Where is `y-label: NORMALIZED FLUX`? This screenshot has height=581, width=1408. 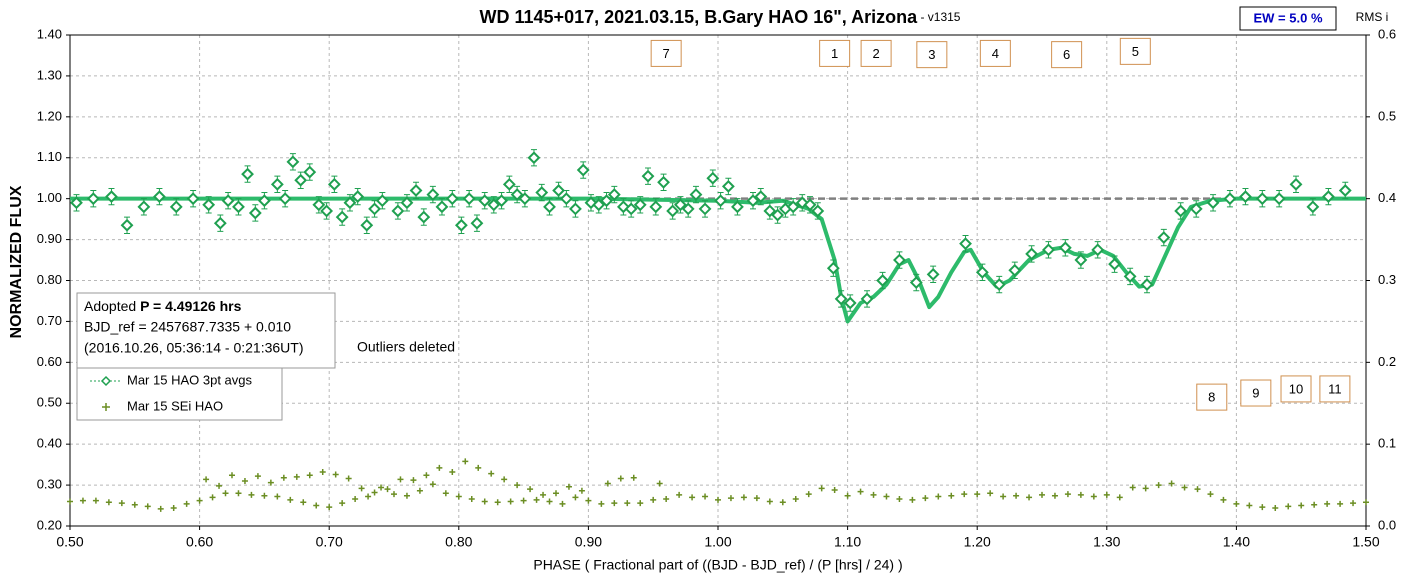 y-label: NORMALIZED FLUX is located at coordinates (16, 261).